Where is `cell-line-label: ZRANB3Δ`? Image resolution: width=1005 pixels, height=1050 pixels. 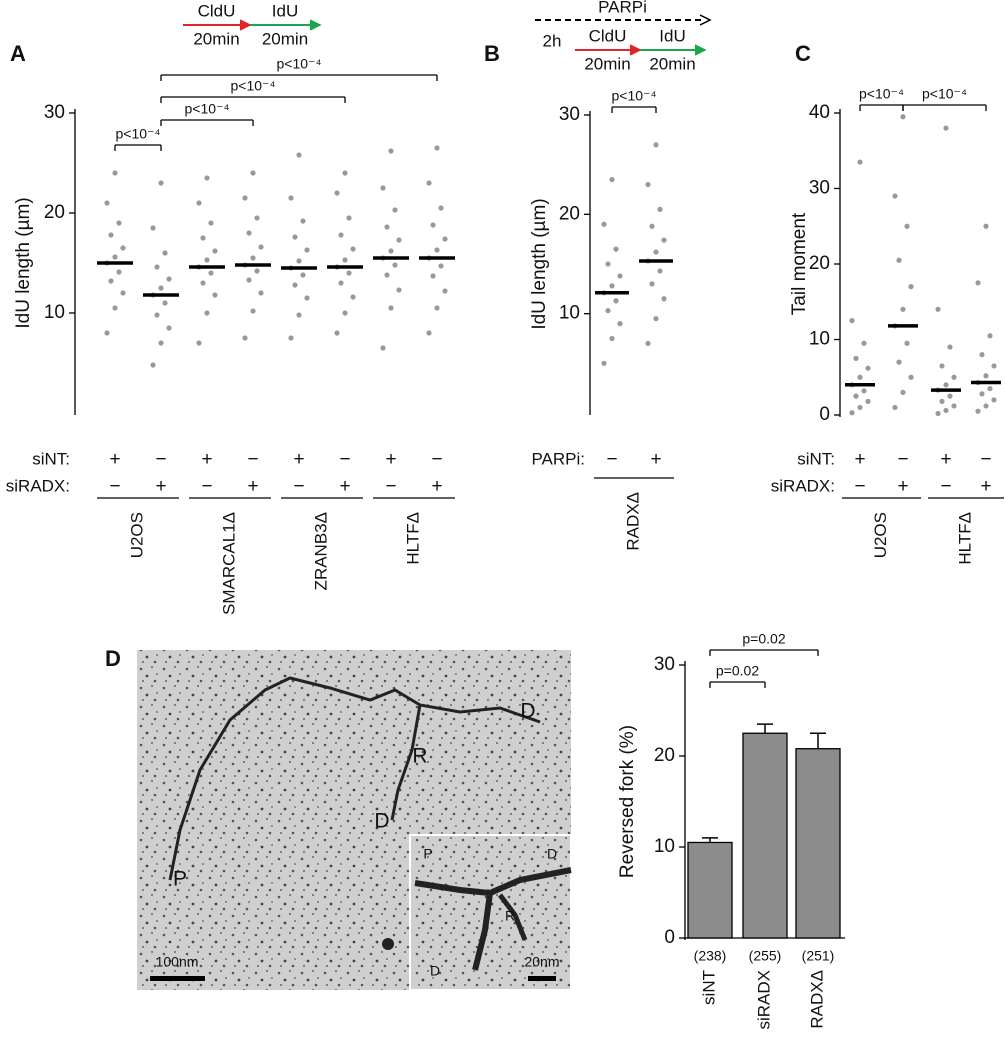 cell-line-label: ZRANB3Δ is located at coordinates (320, 551).